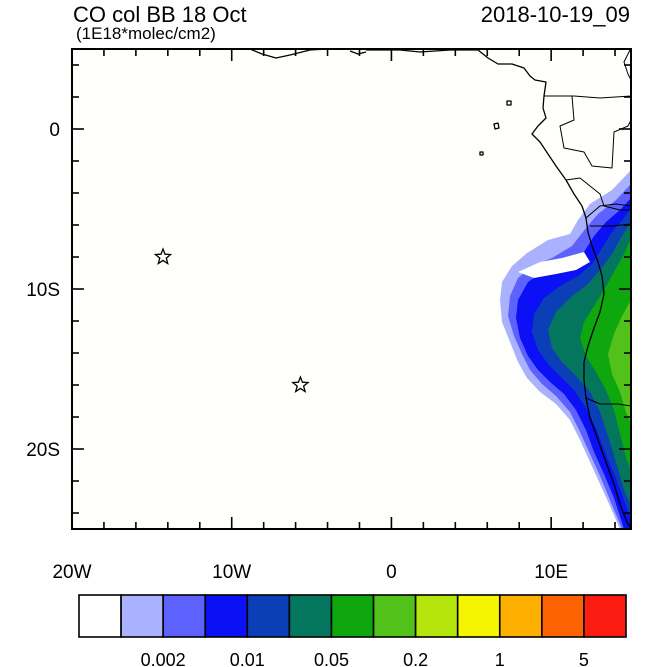 This screenshot has height=667, width=650. What do you see at coordinates (231, 320) in the screenshot?
I see `station-markers` at bounding box center [231, 320].